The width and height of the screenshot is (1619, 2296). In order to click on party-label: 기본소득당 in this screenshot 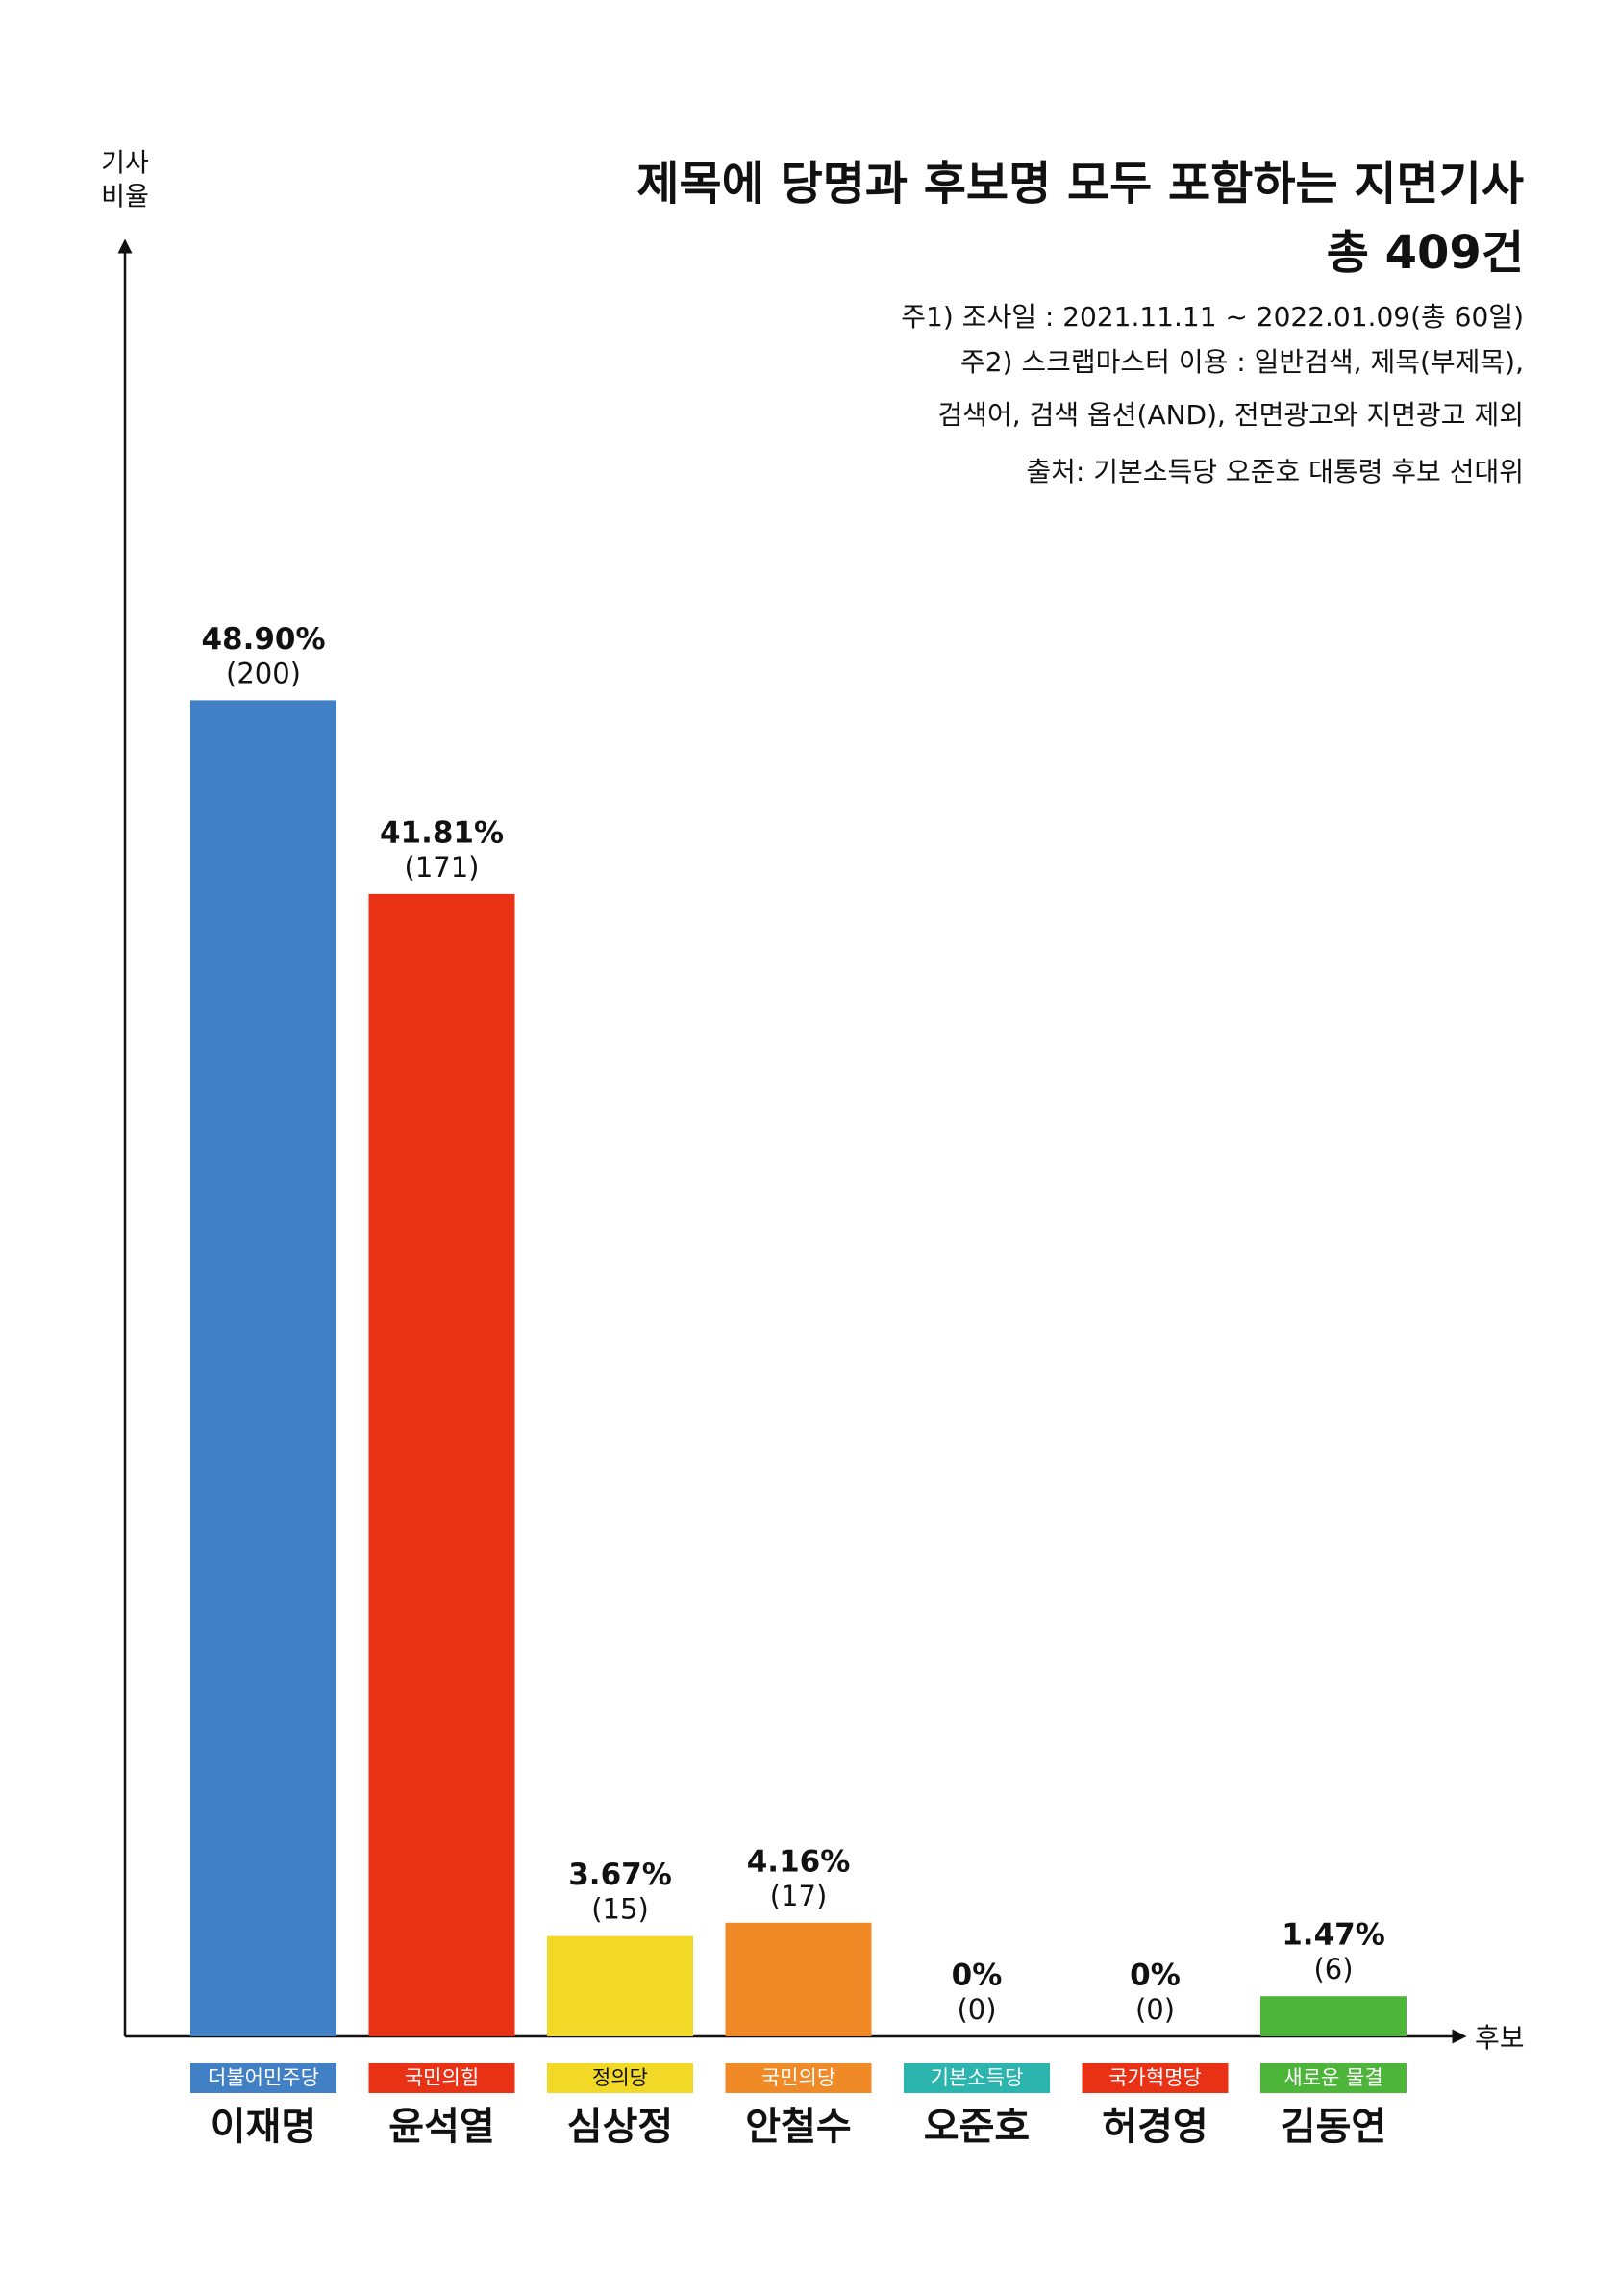, I will do `click(978, 2077)`.